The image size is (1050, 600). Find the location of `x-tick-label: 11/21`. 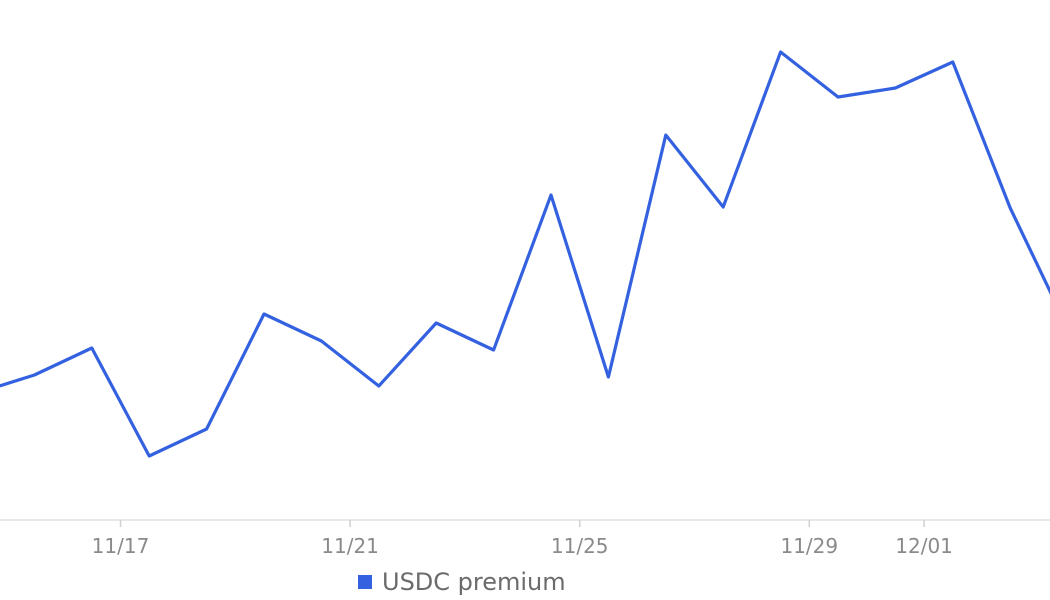

x-tick-label: 11/21 is located at coordinates (350, 546).